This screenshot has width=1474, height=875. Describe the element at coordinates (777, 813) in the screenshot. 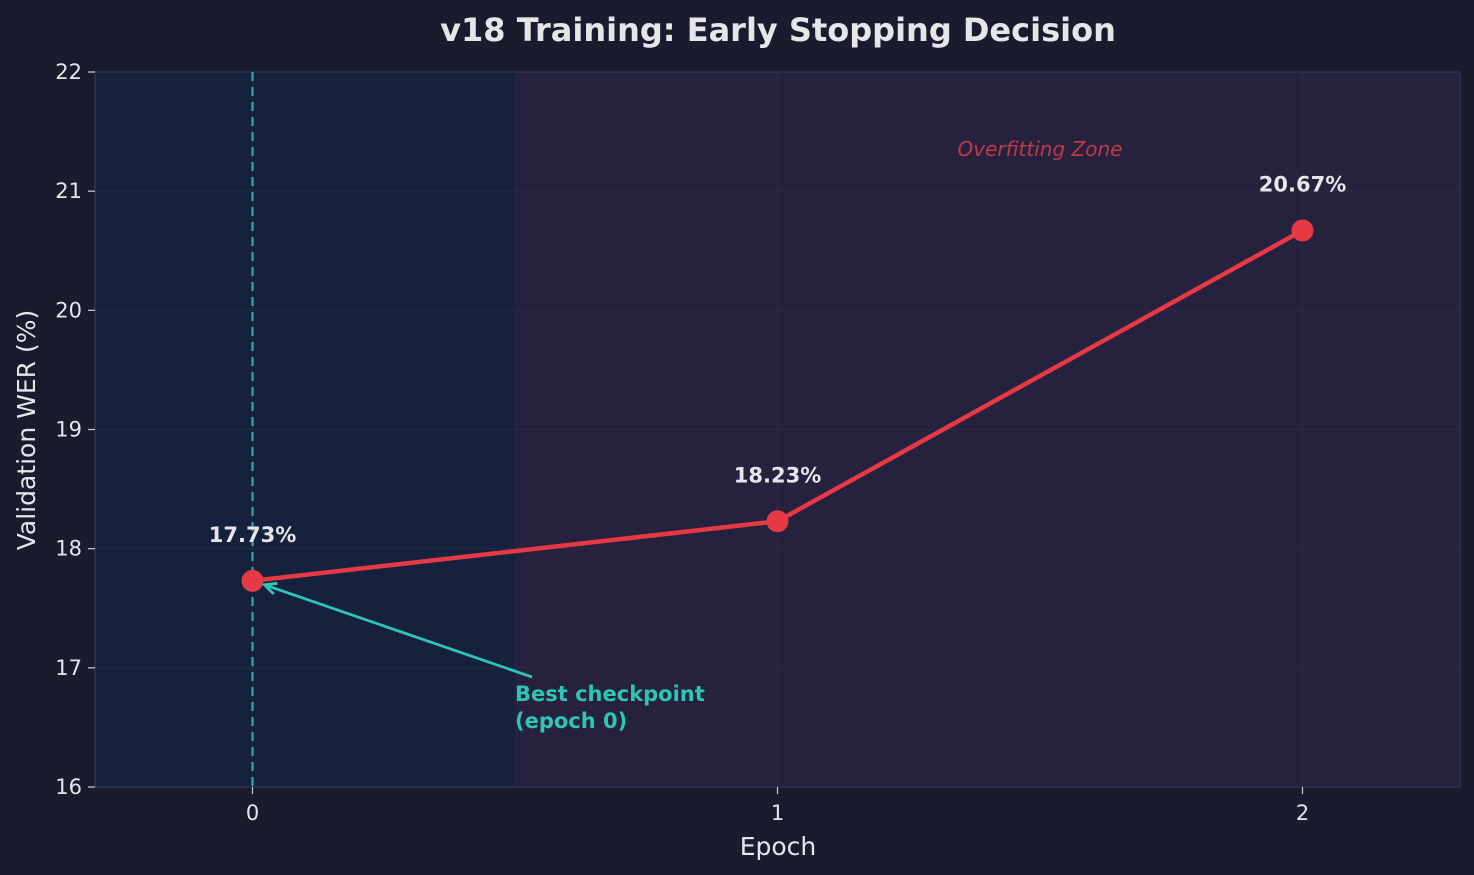

I see `x-tick-label: 1` at that location.